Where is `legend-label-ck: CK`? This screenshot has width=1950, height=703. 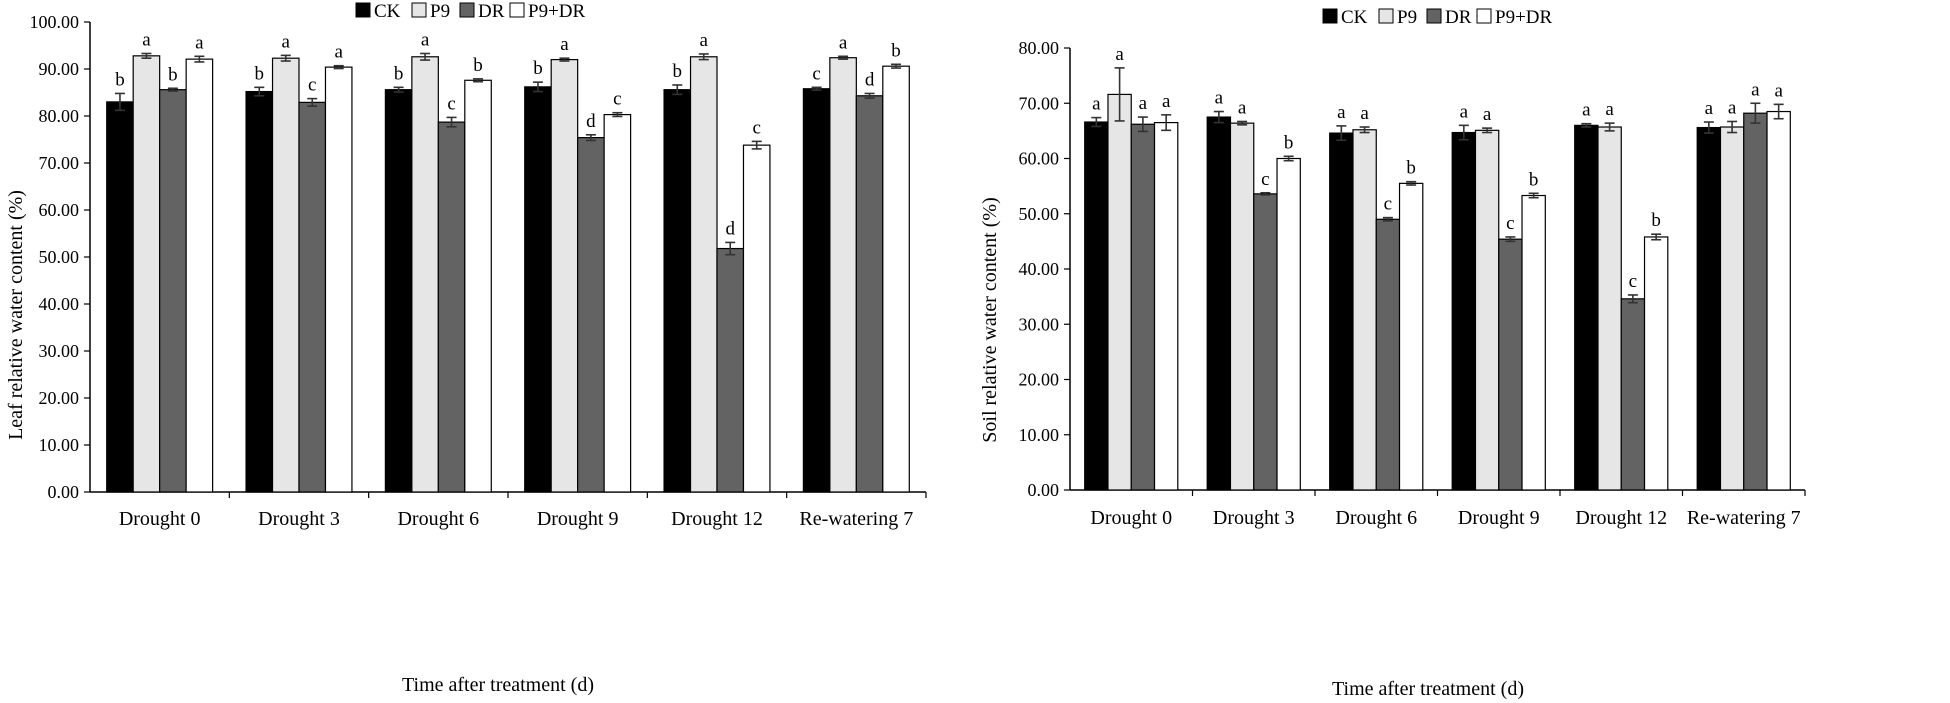
legend-label-ck: CK is located at coordinates (1354, 17).